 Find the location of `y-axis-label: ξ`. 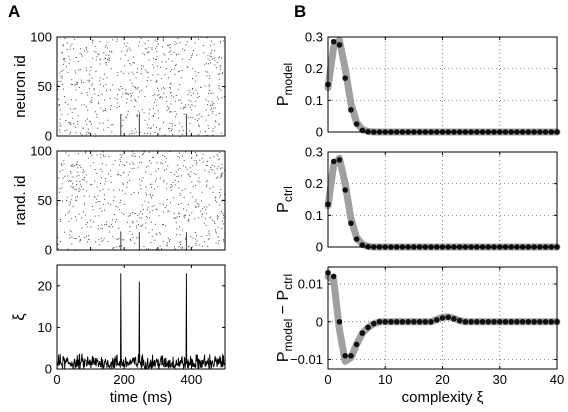

y-axis-label: ξ is located at coordinates (19, 316).